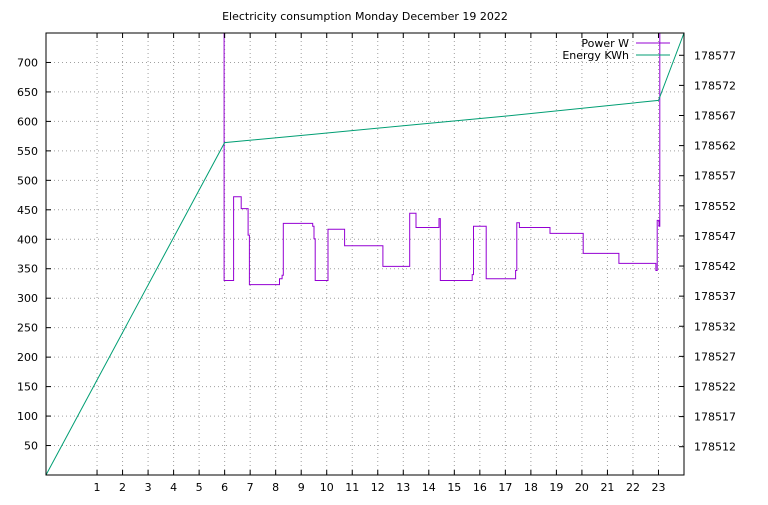 This screenshot has width=768, height=505. Describe the element at coordinates (301, 487) in the screenshot. I see `x-tick-label: 9` at that location.